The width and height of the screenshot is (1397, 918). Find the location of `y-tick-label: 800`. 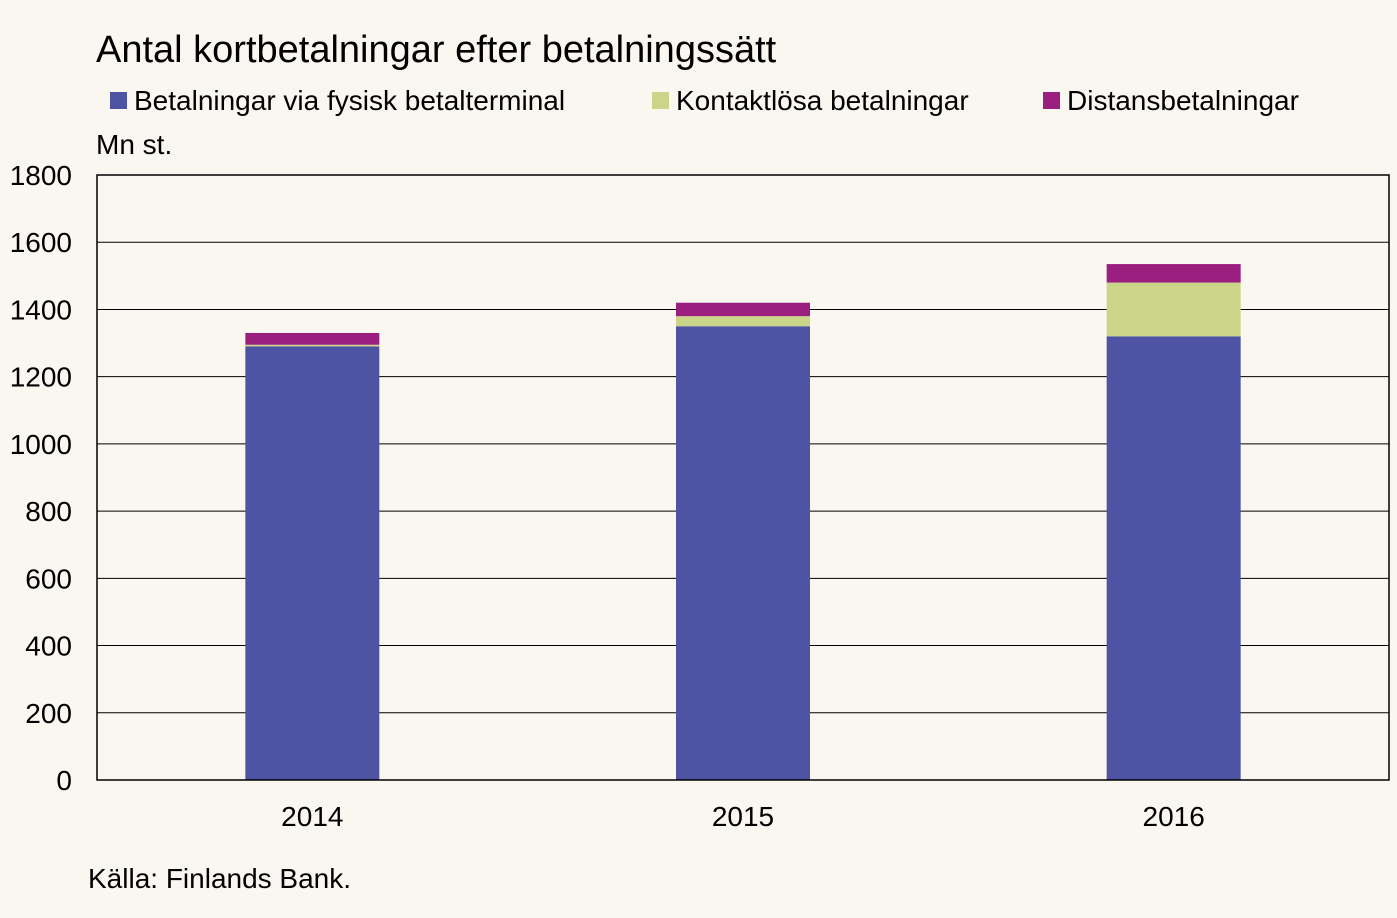

y-tick-label: 800 is located at coordinates (48, 511).